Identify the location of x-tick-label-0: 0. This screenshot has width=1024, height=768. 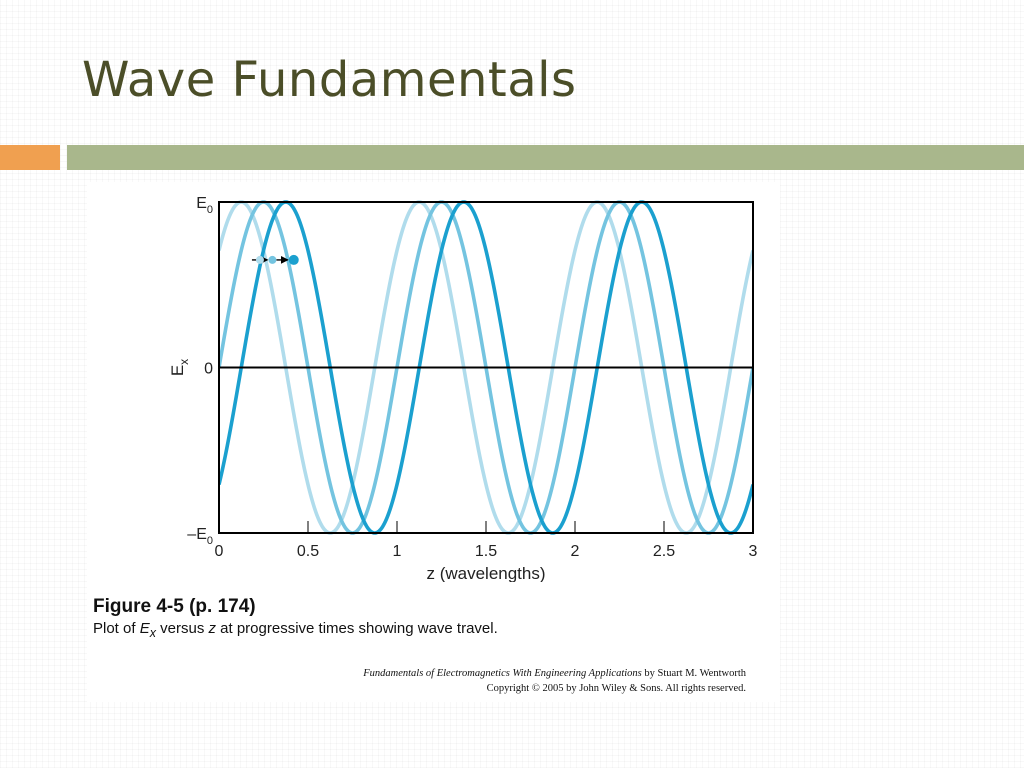
(219, 551).